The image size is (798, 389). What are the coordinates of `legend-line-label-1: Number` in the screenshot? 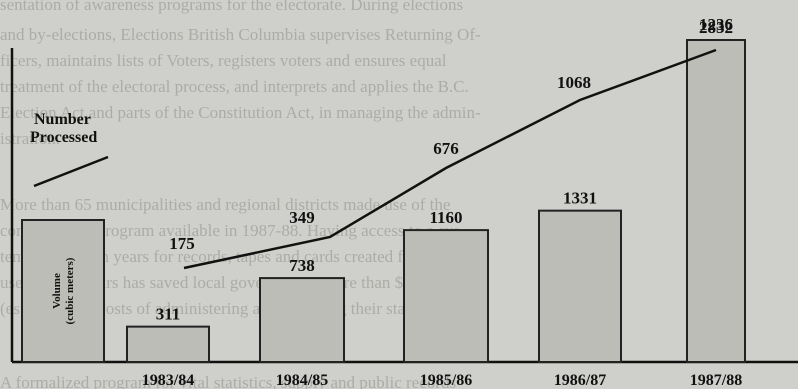 It's located at (62, 119).